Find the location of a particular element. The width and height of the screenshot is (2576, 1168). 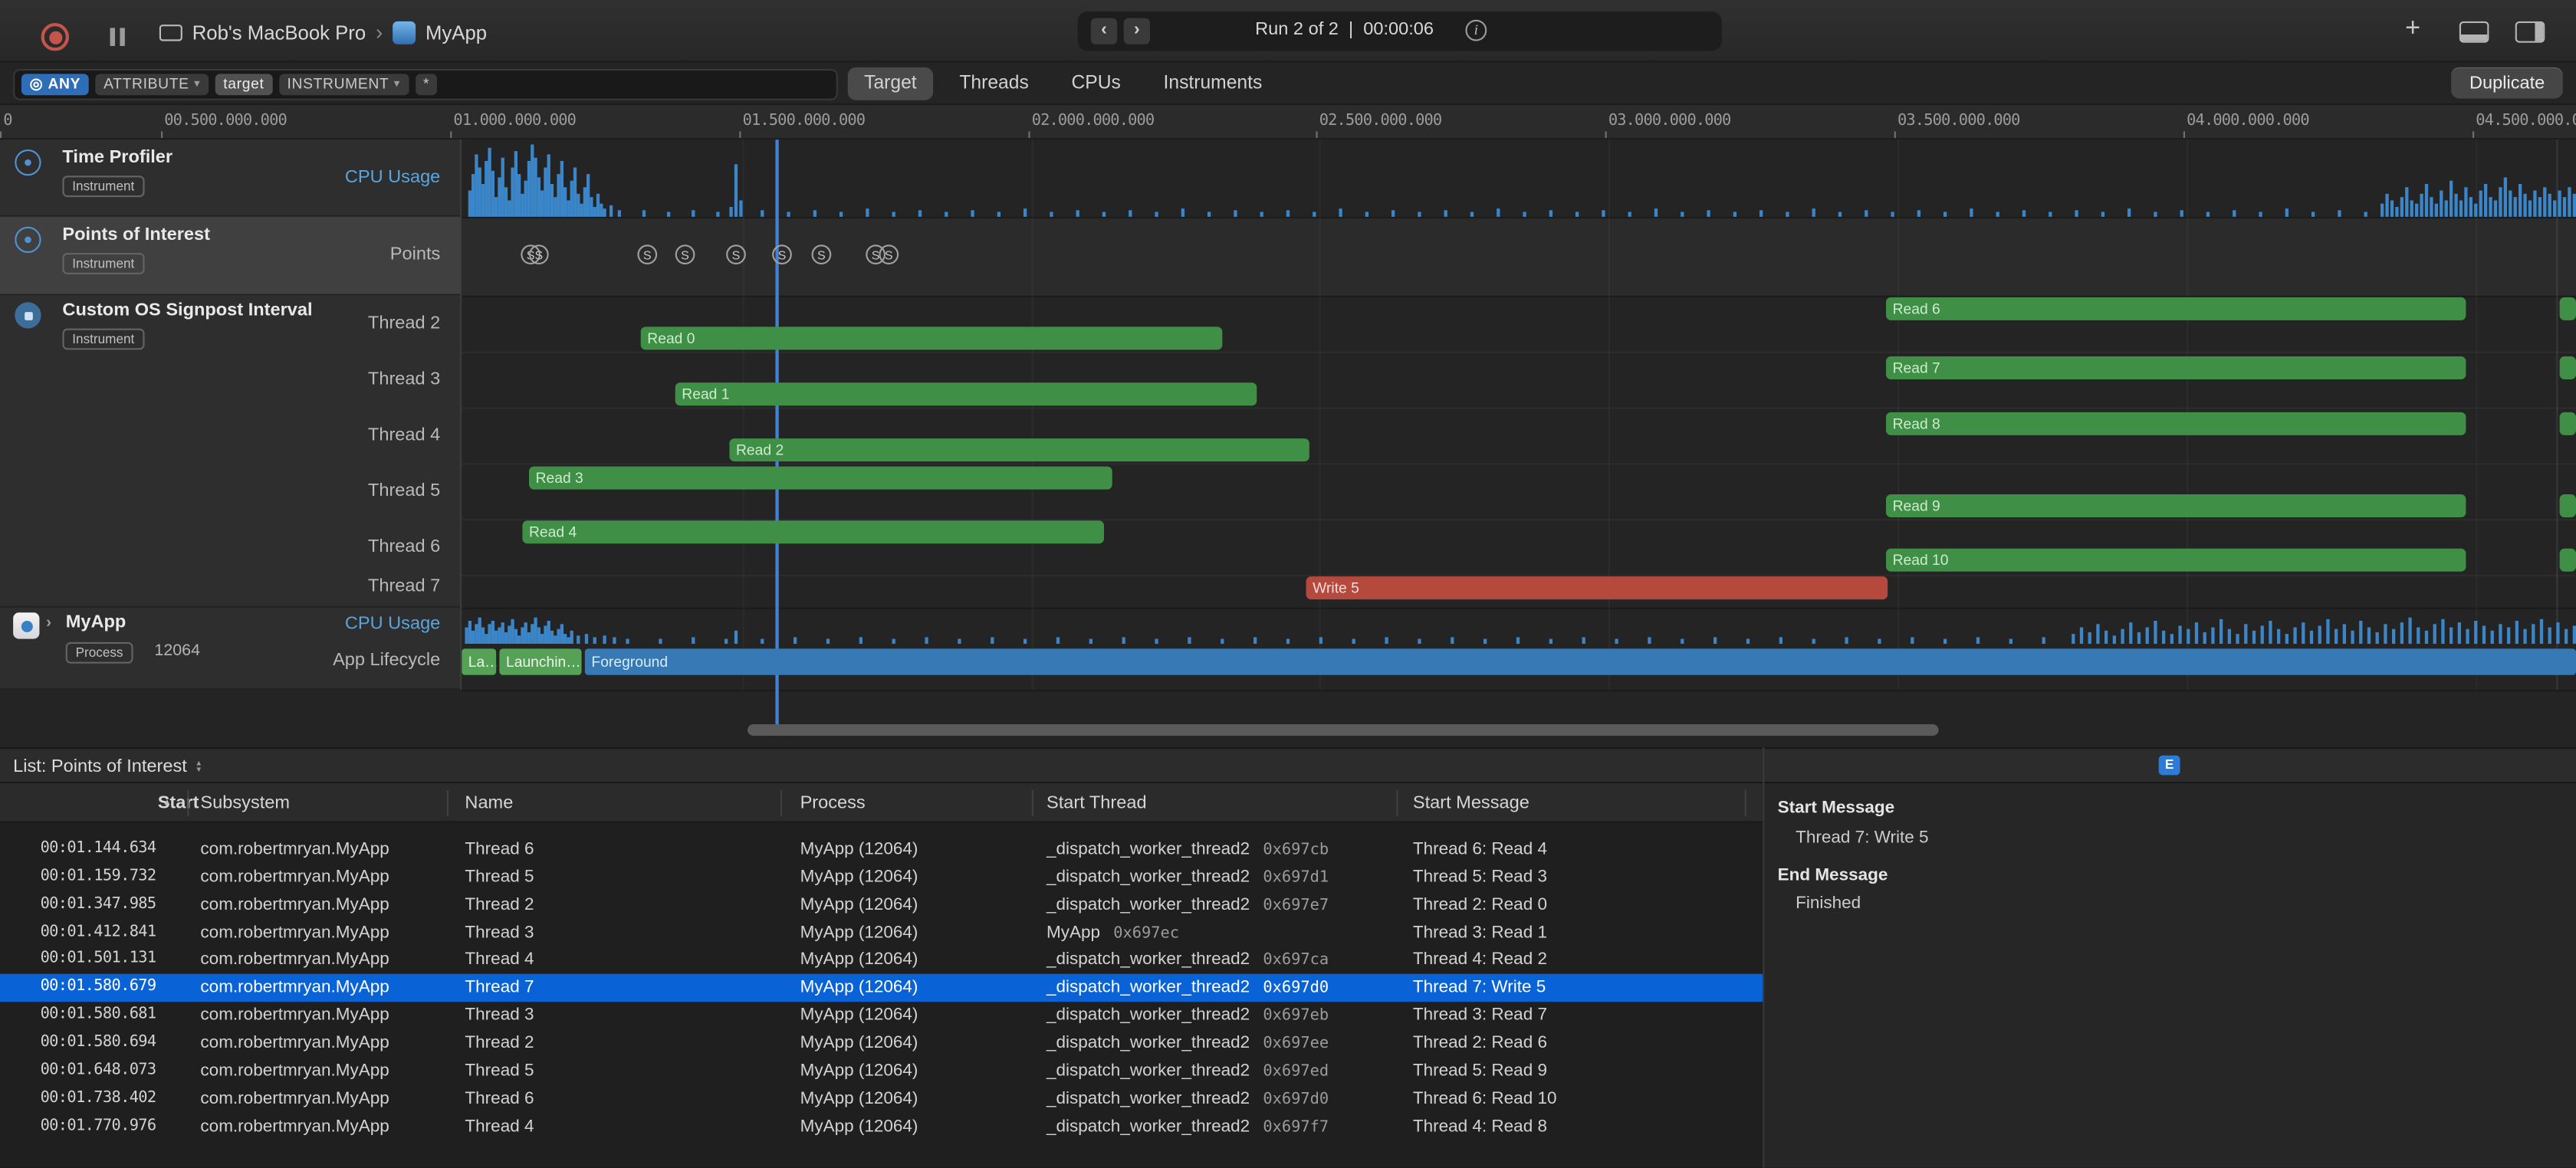

next-run-button: › is located at coordinates (1136, 31).